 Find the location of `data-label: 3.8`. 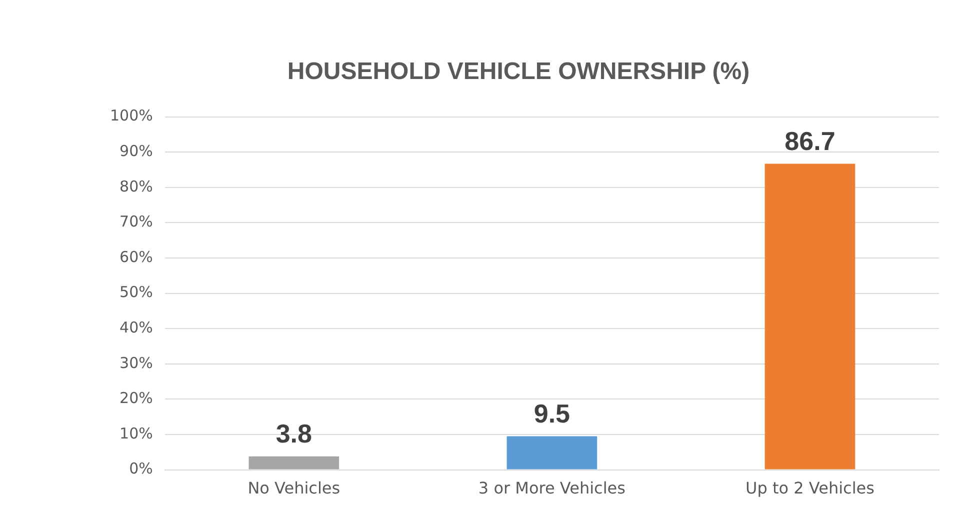

data-label: 3.8 is located at coordinates (294, 433).